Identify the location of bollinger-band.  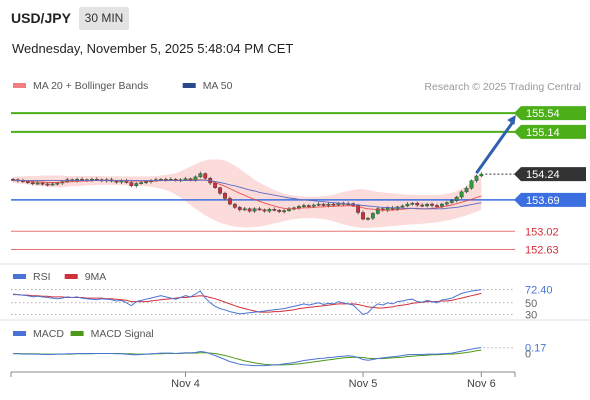
(247, 193).